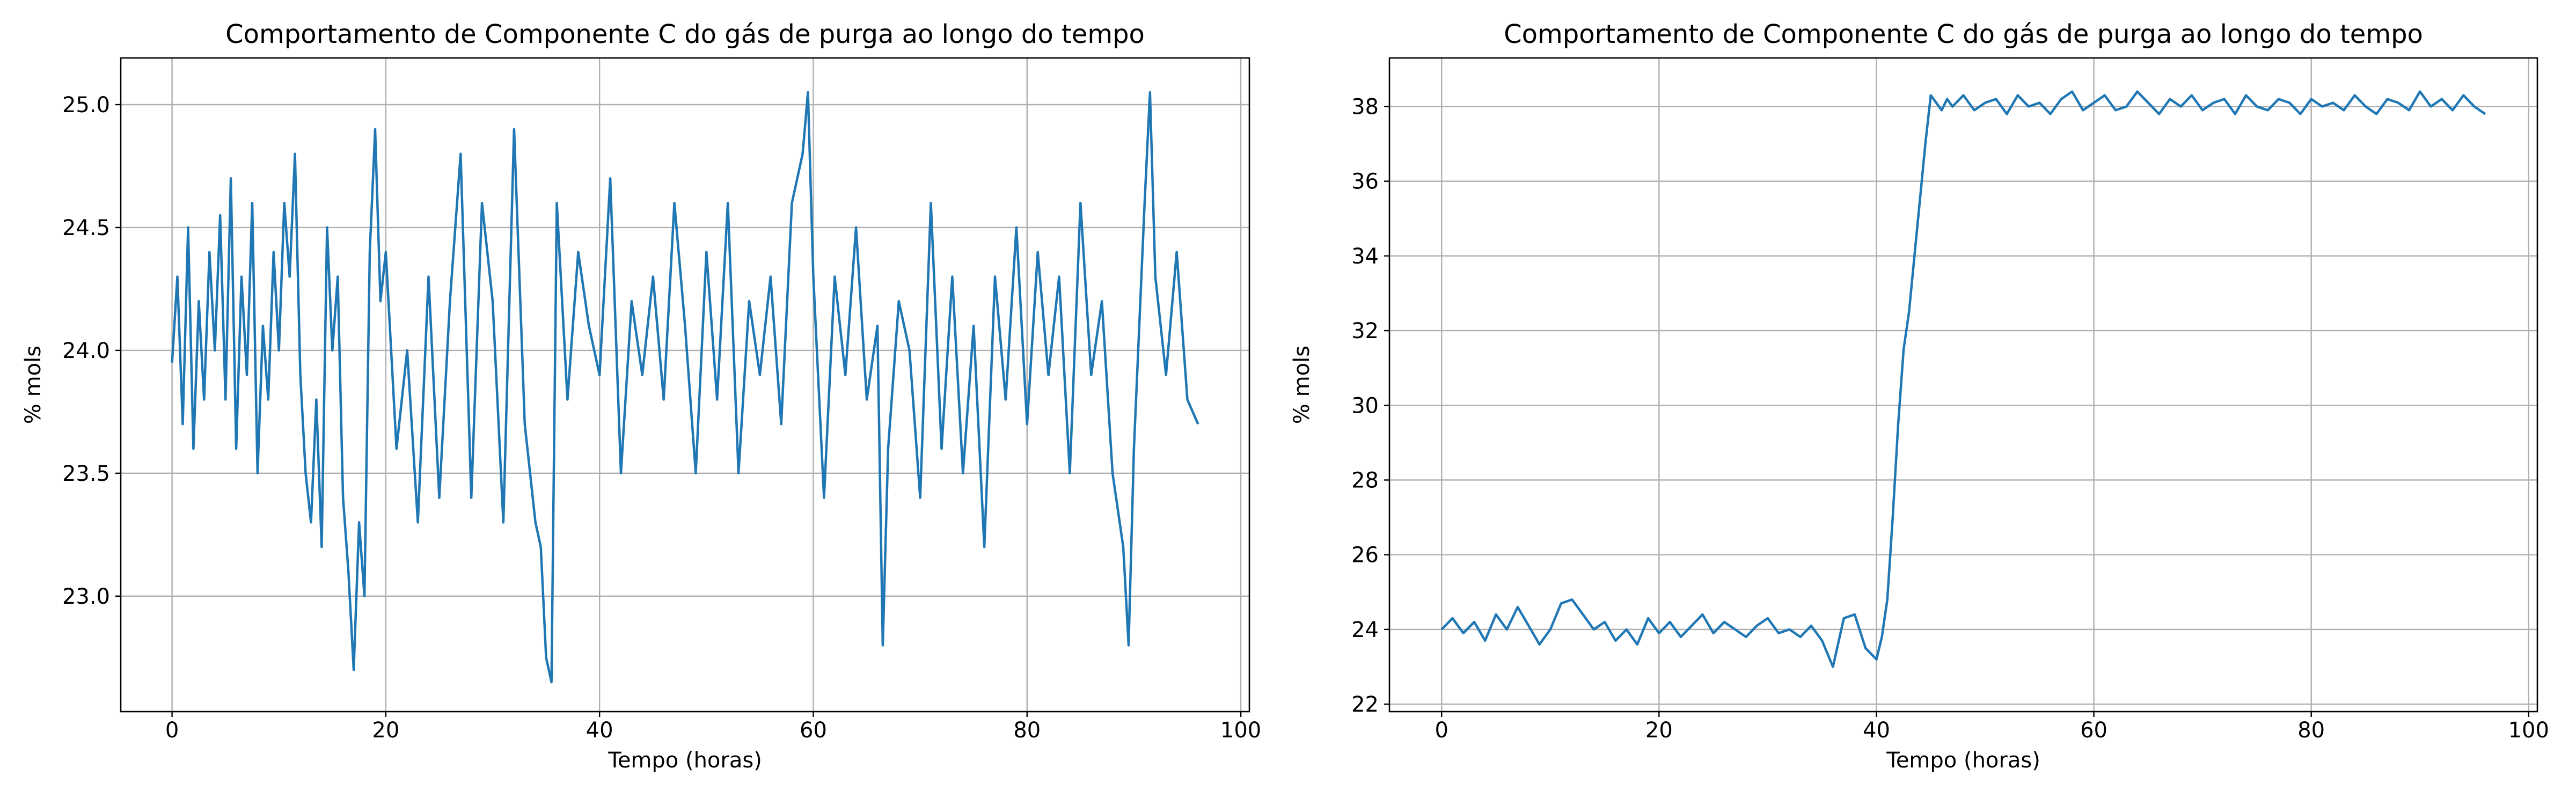  I want to click on y-tick-label: 22, so click(1365, 704).